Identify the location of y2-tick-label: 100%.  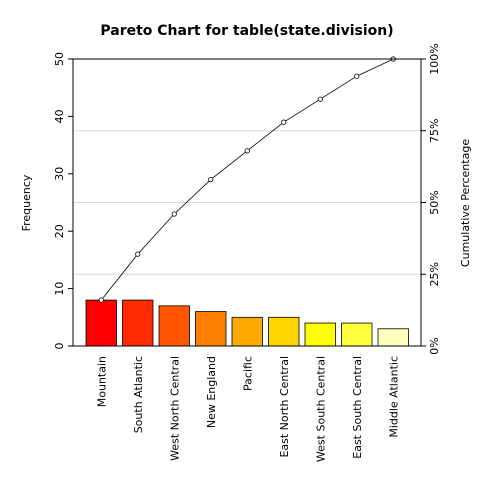
(434, 58).